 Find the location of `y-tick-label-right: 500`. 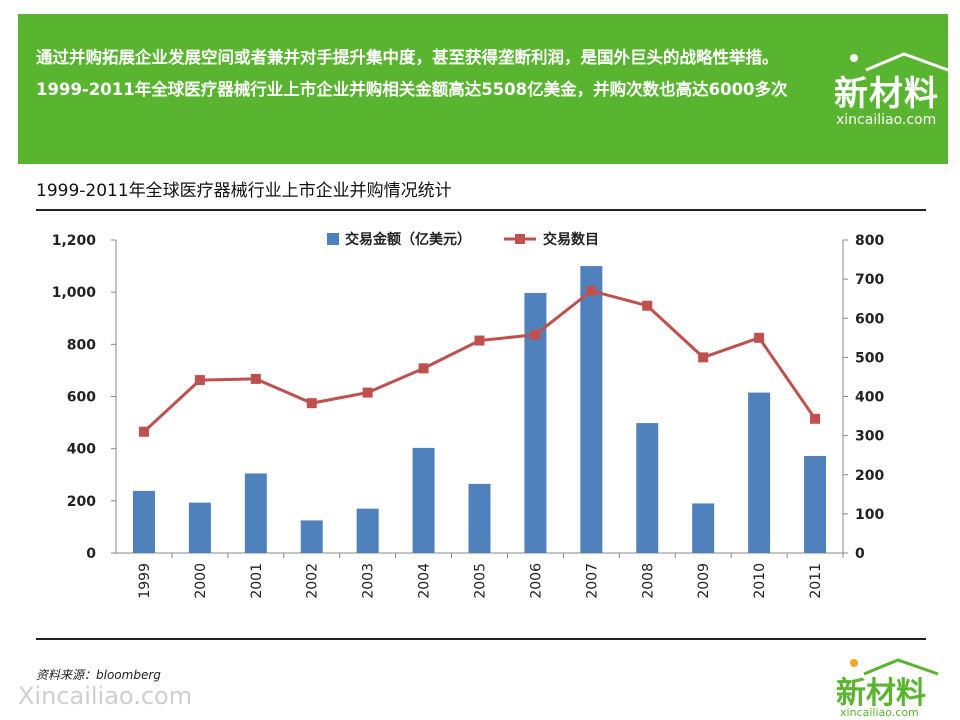

y-tick-label-right: 500 is located at coordinates (869, 358).